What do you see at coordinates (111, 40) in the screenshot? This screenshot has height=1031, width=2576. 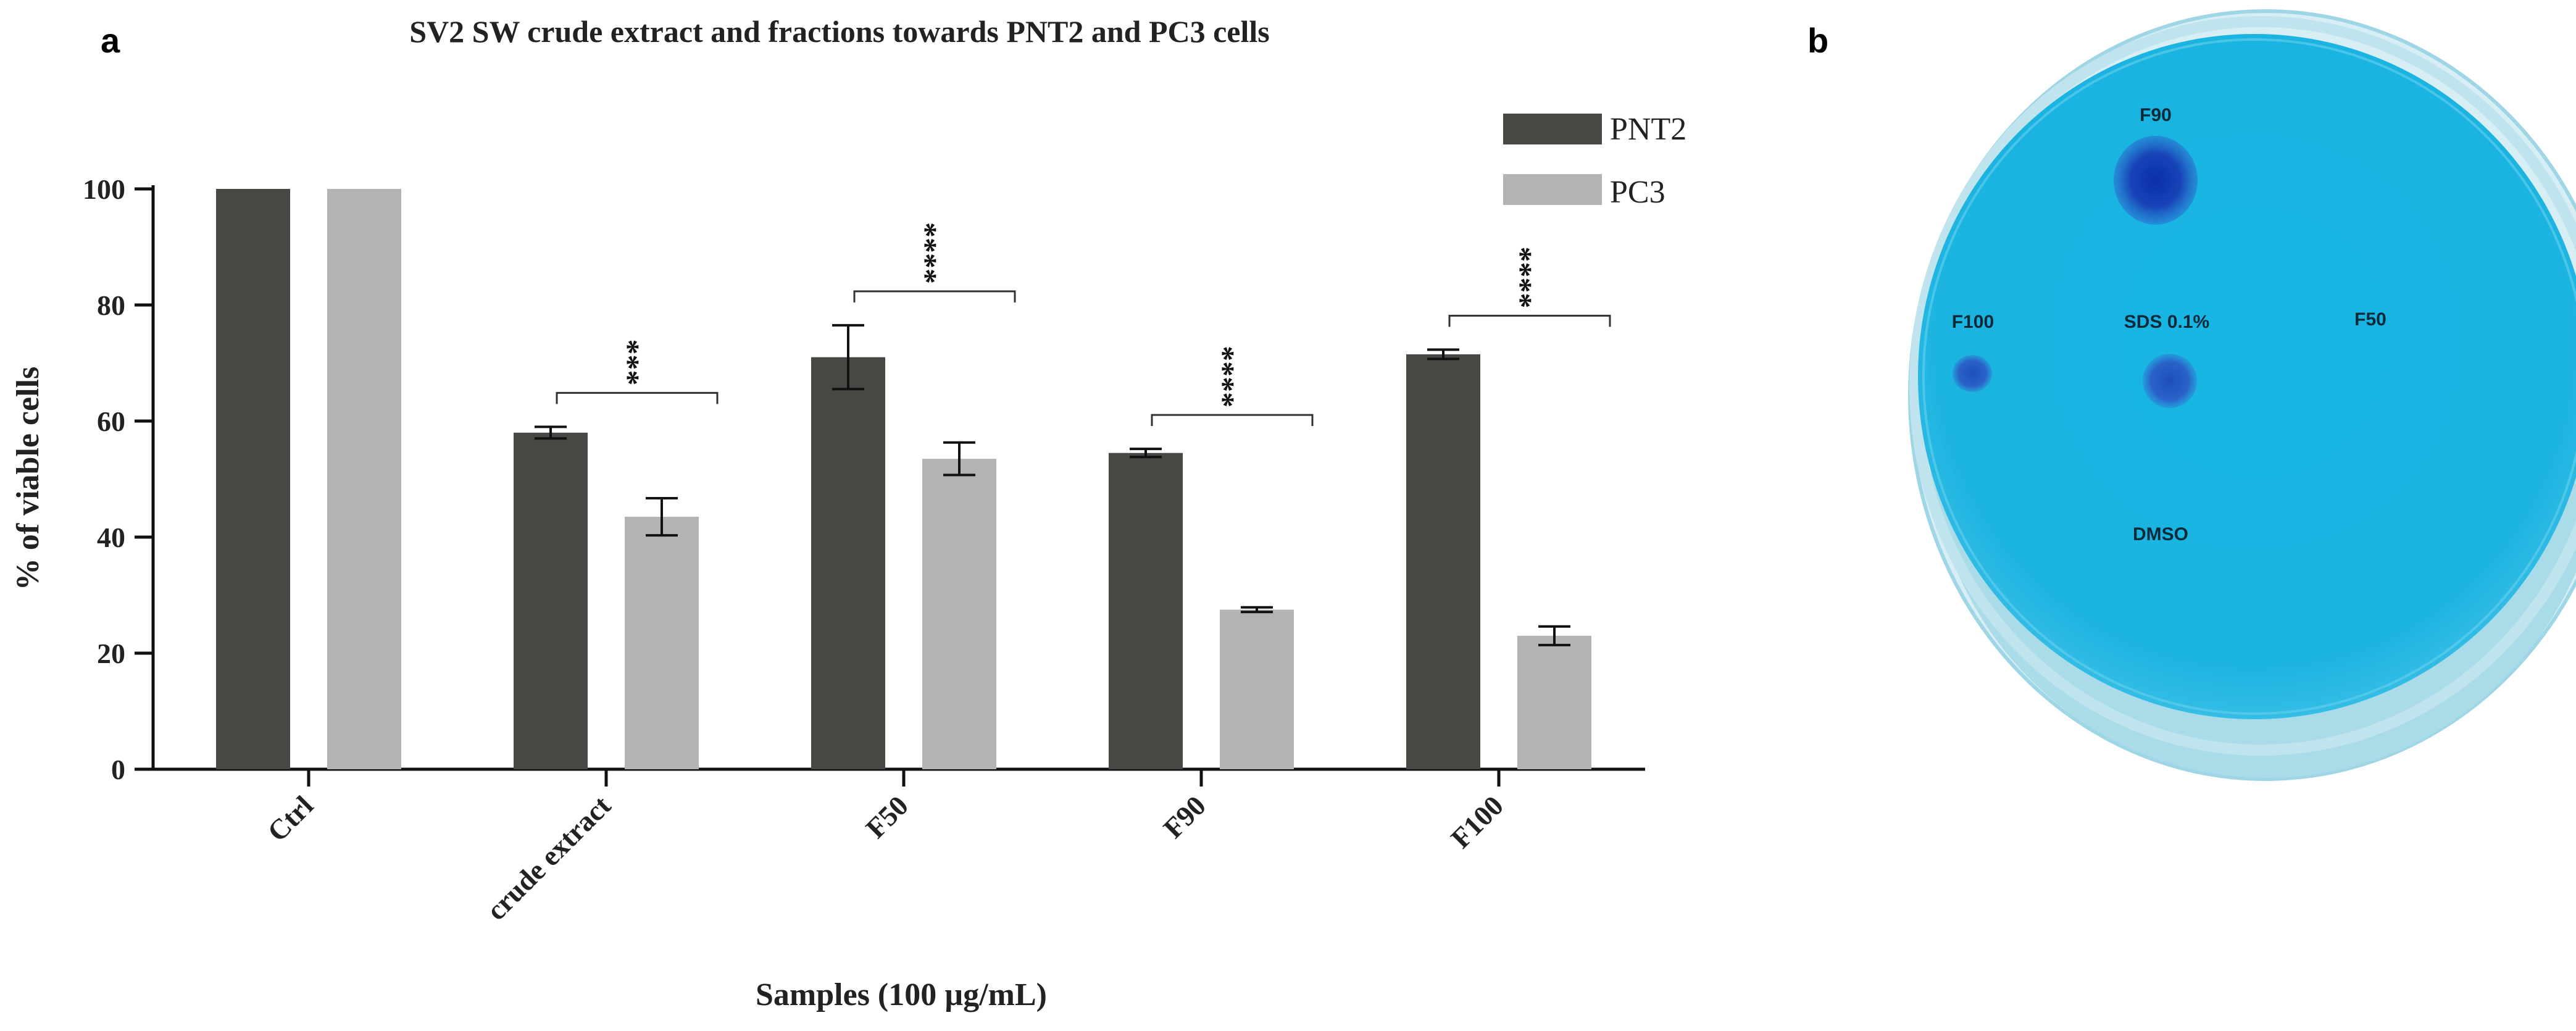 I see `panel-a-label: a` at bounding box center [111, 40].